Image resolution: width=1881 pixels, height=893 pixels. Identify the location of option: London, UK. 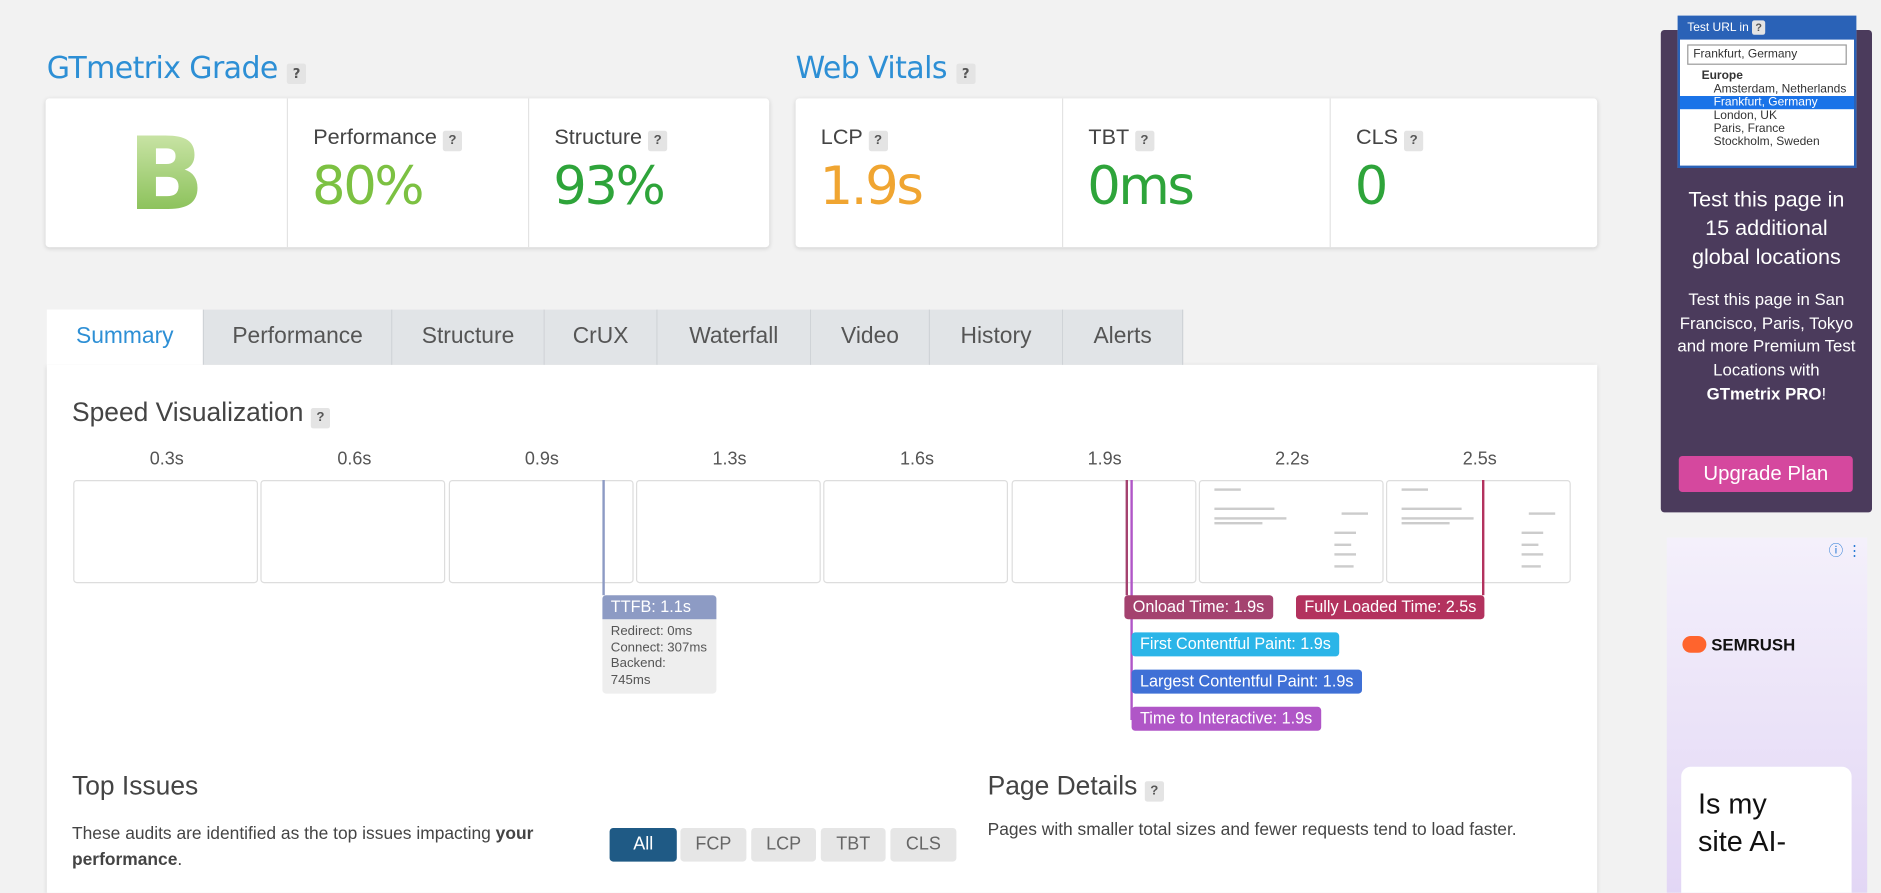
(1745, 116).